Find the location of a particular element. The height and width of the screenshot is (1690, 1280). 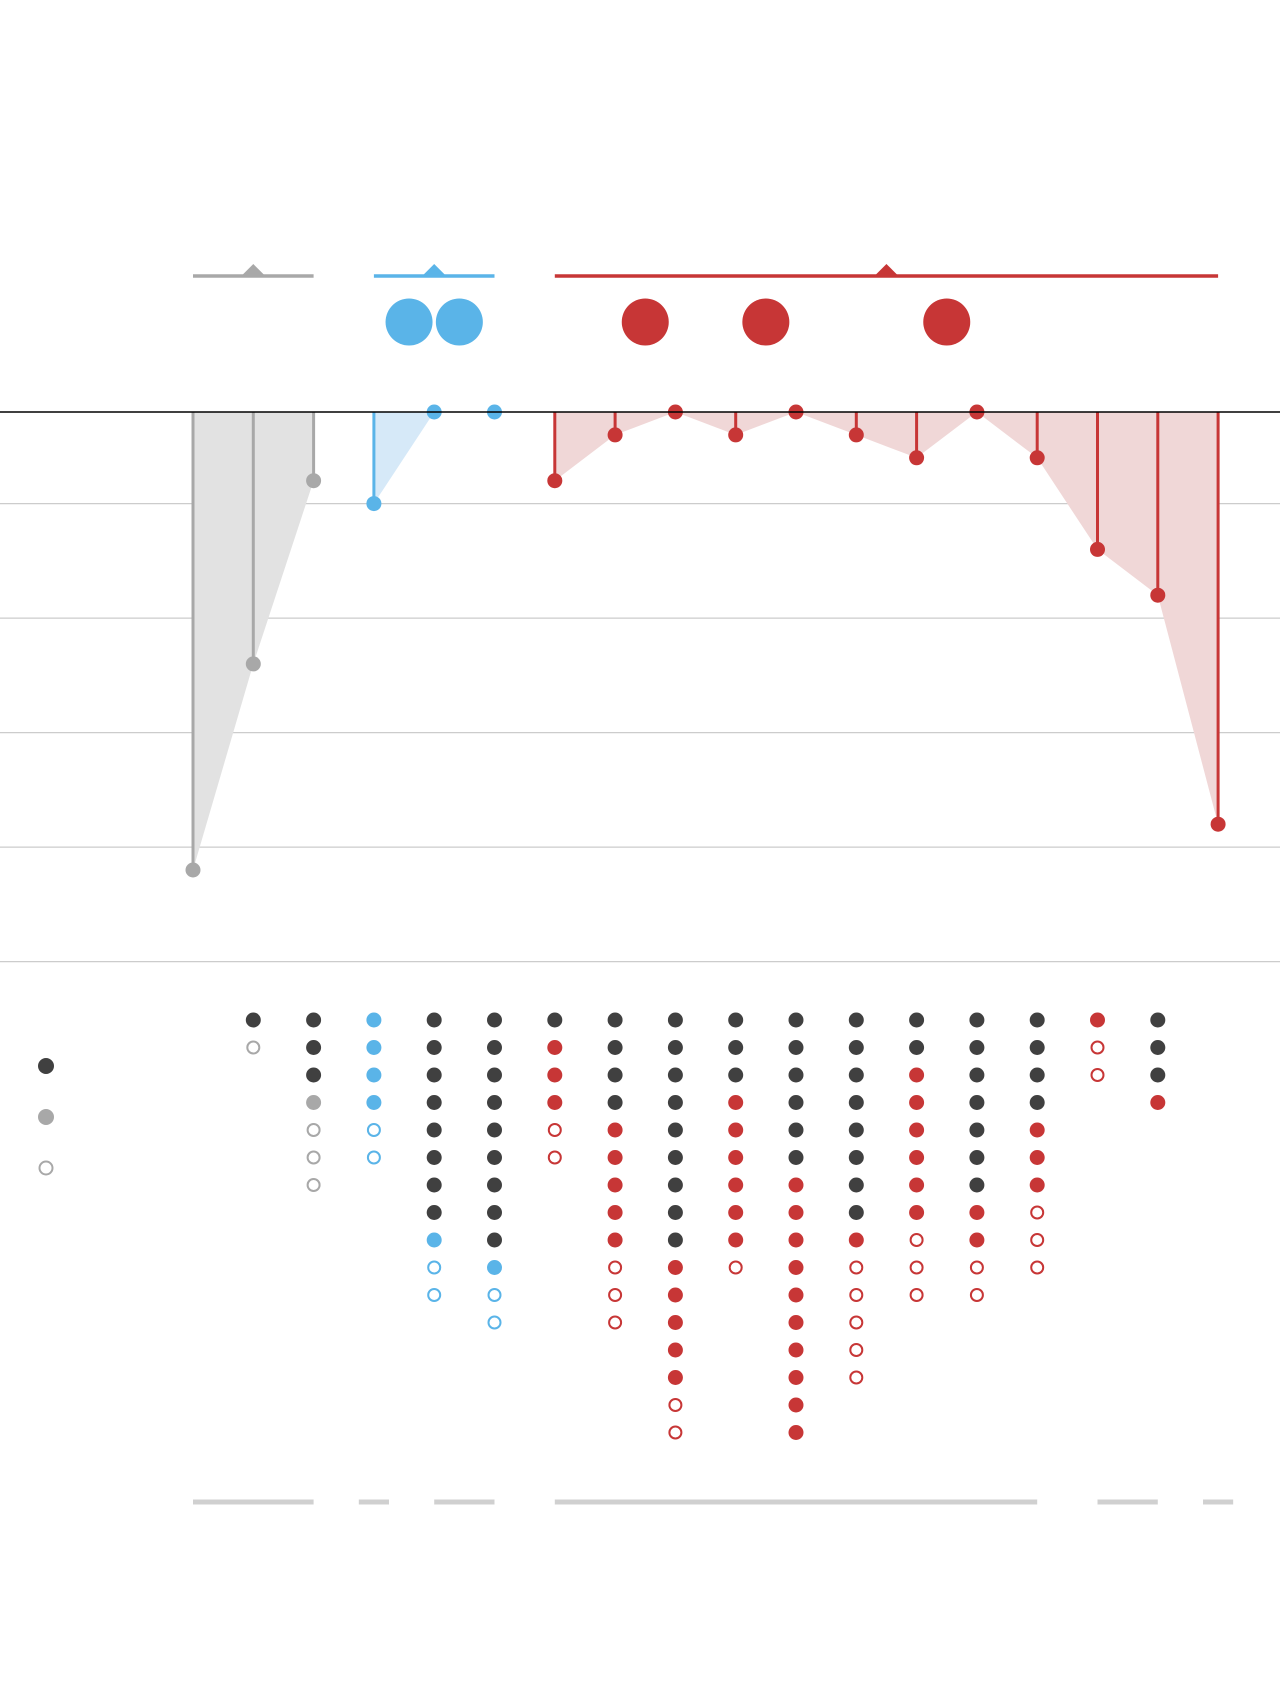

group-marker is located at coordinates (947, 322).